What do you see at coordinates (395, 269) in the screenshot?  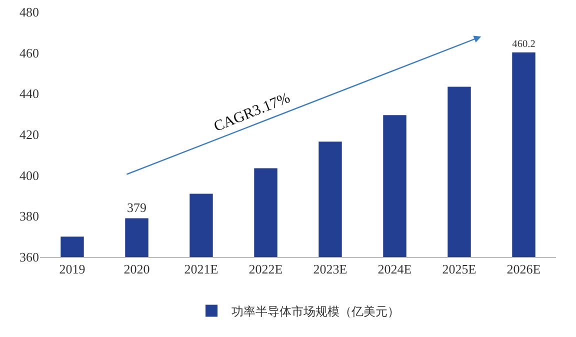 I see `x-tick-label: 2024E` at bounding box center [395, 269].